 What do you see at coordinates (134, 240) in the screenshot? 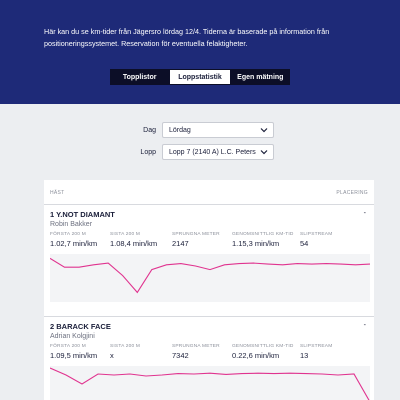
I see `stat-last-200: SISTA 200 M 1.08,4 min/km` at bounding box center [134, 240].